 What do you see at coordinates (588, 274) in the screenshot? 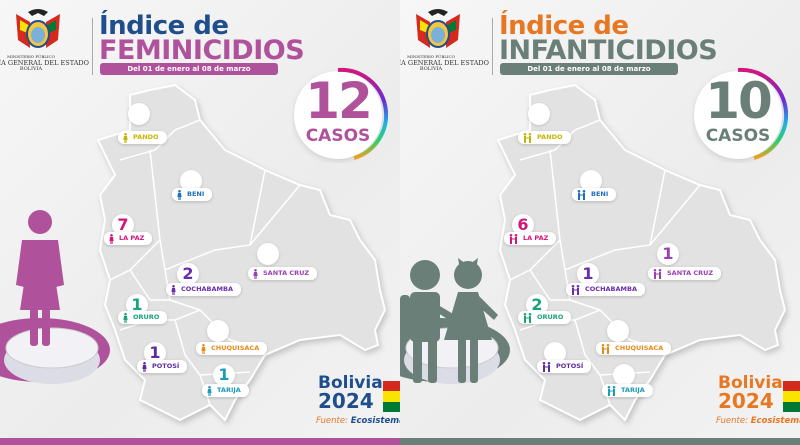
I see `region-count-cochabamba: 1` at bounding box center [588, 274].